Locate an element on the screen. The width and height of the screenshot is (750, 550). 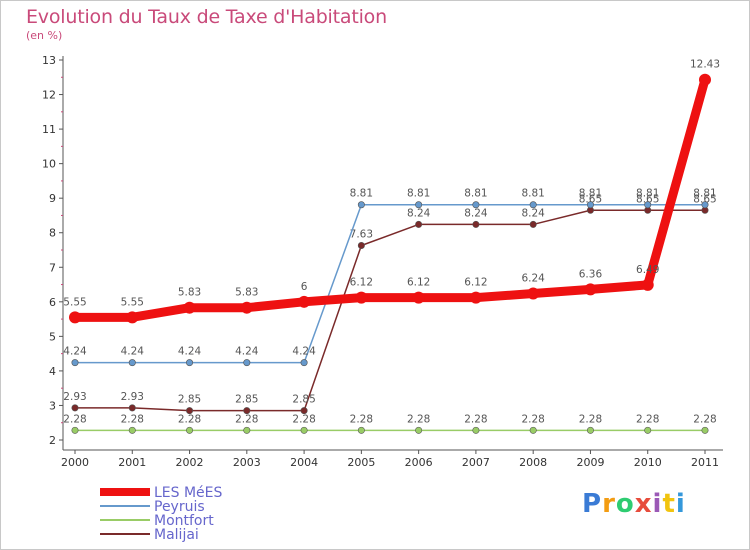
y-tick-label: 10 is located at coordinates (49, 164).